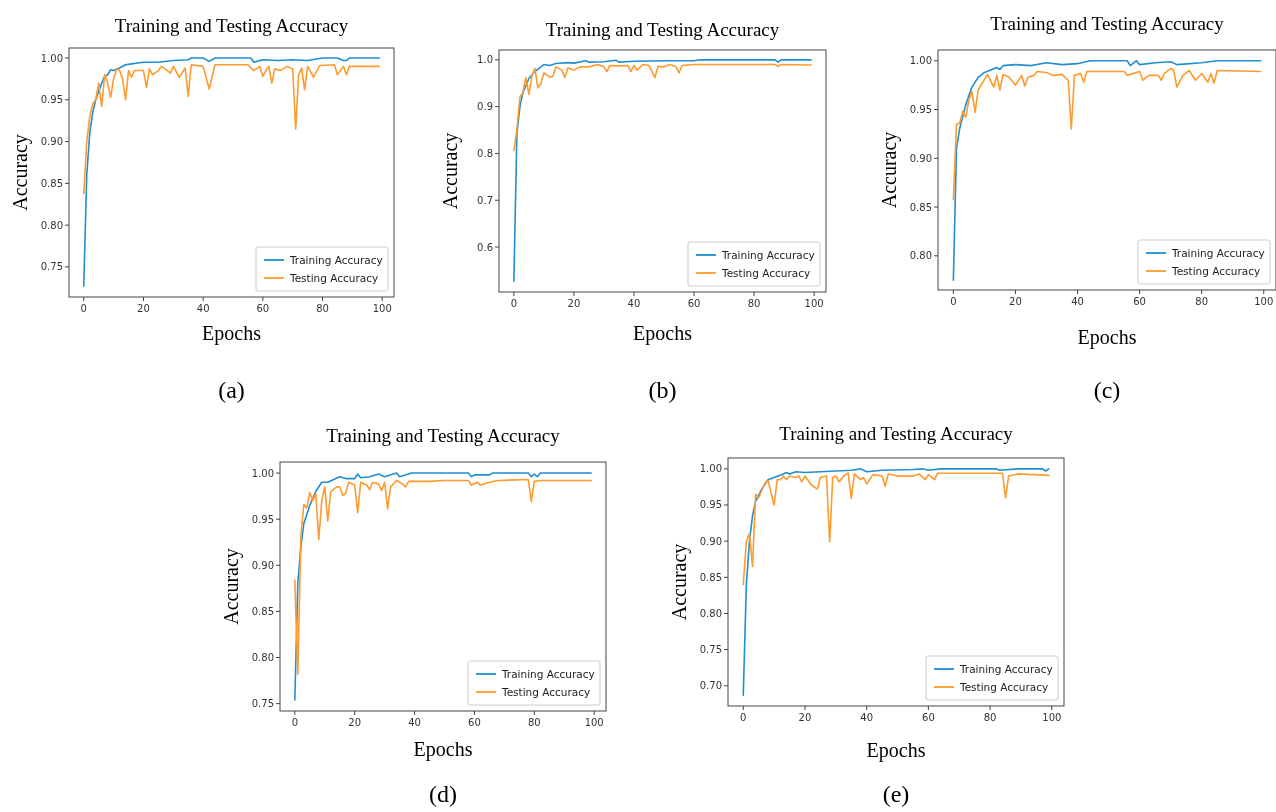  I want to click on y-tick-label: 0.7, so click(485, 200).